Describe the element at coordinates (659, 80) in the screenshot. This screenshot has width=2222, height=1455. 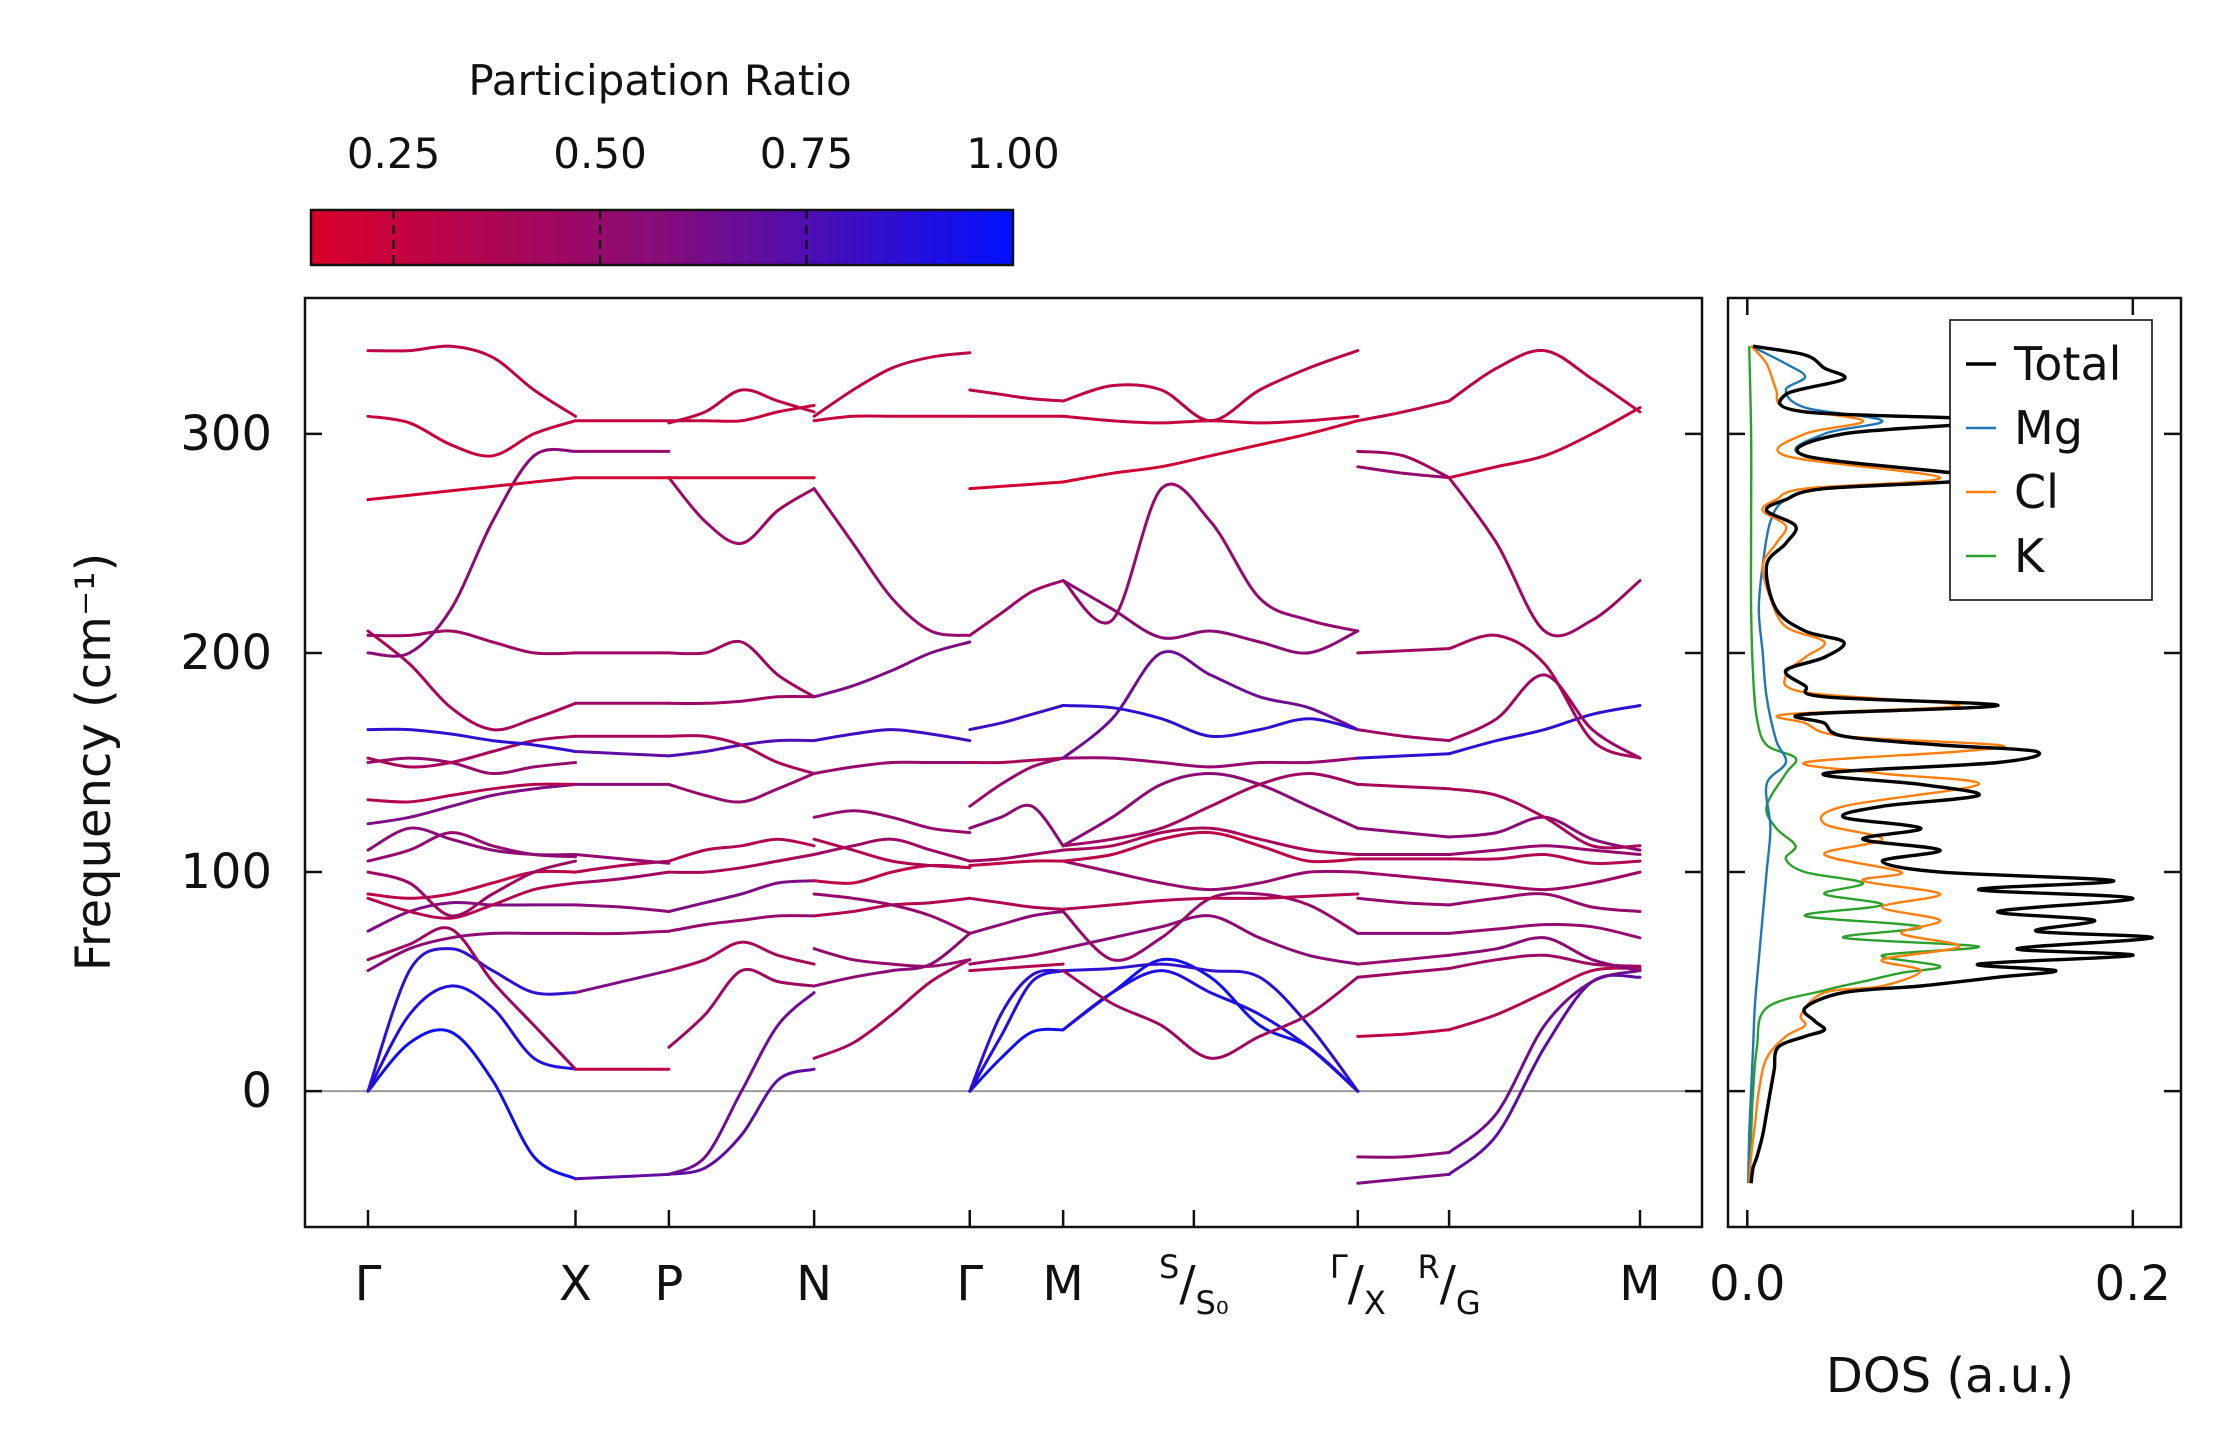
I see `colorbar-title: Participation Ratio` at that location.